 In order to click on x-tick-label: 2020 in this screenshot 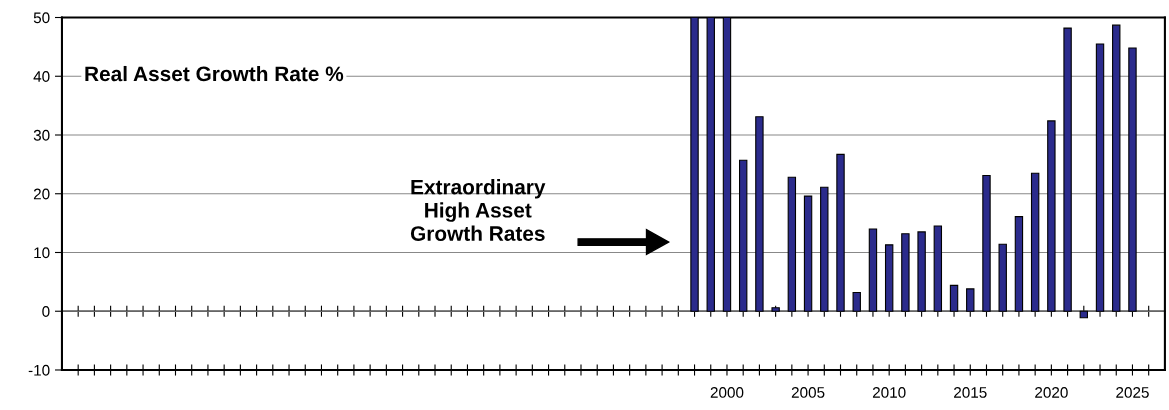, I will do `click(1051, 392)`.